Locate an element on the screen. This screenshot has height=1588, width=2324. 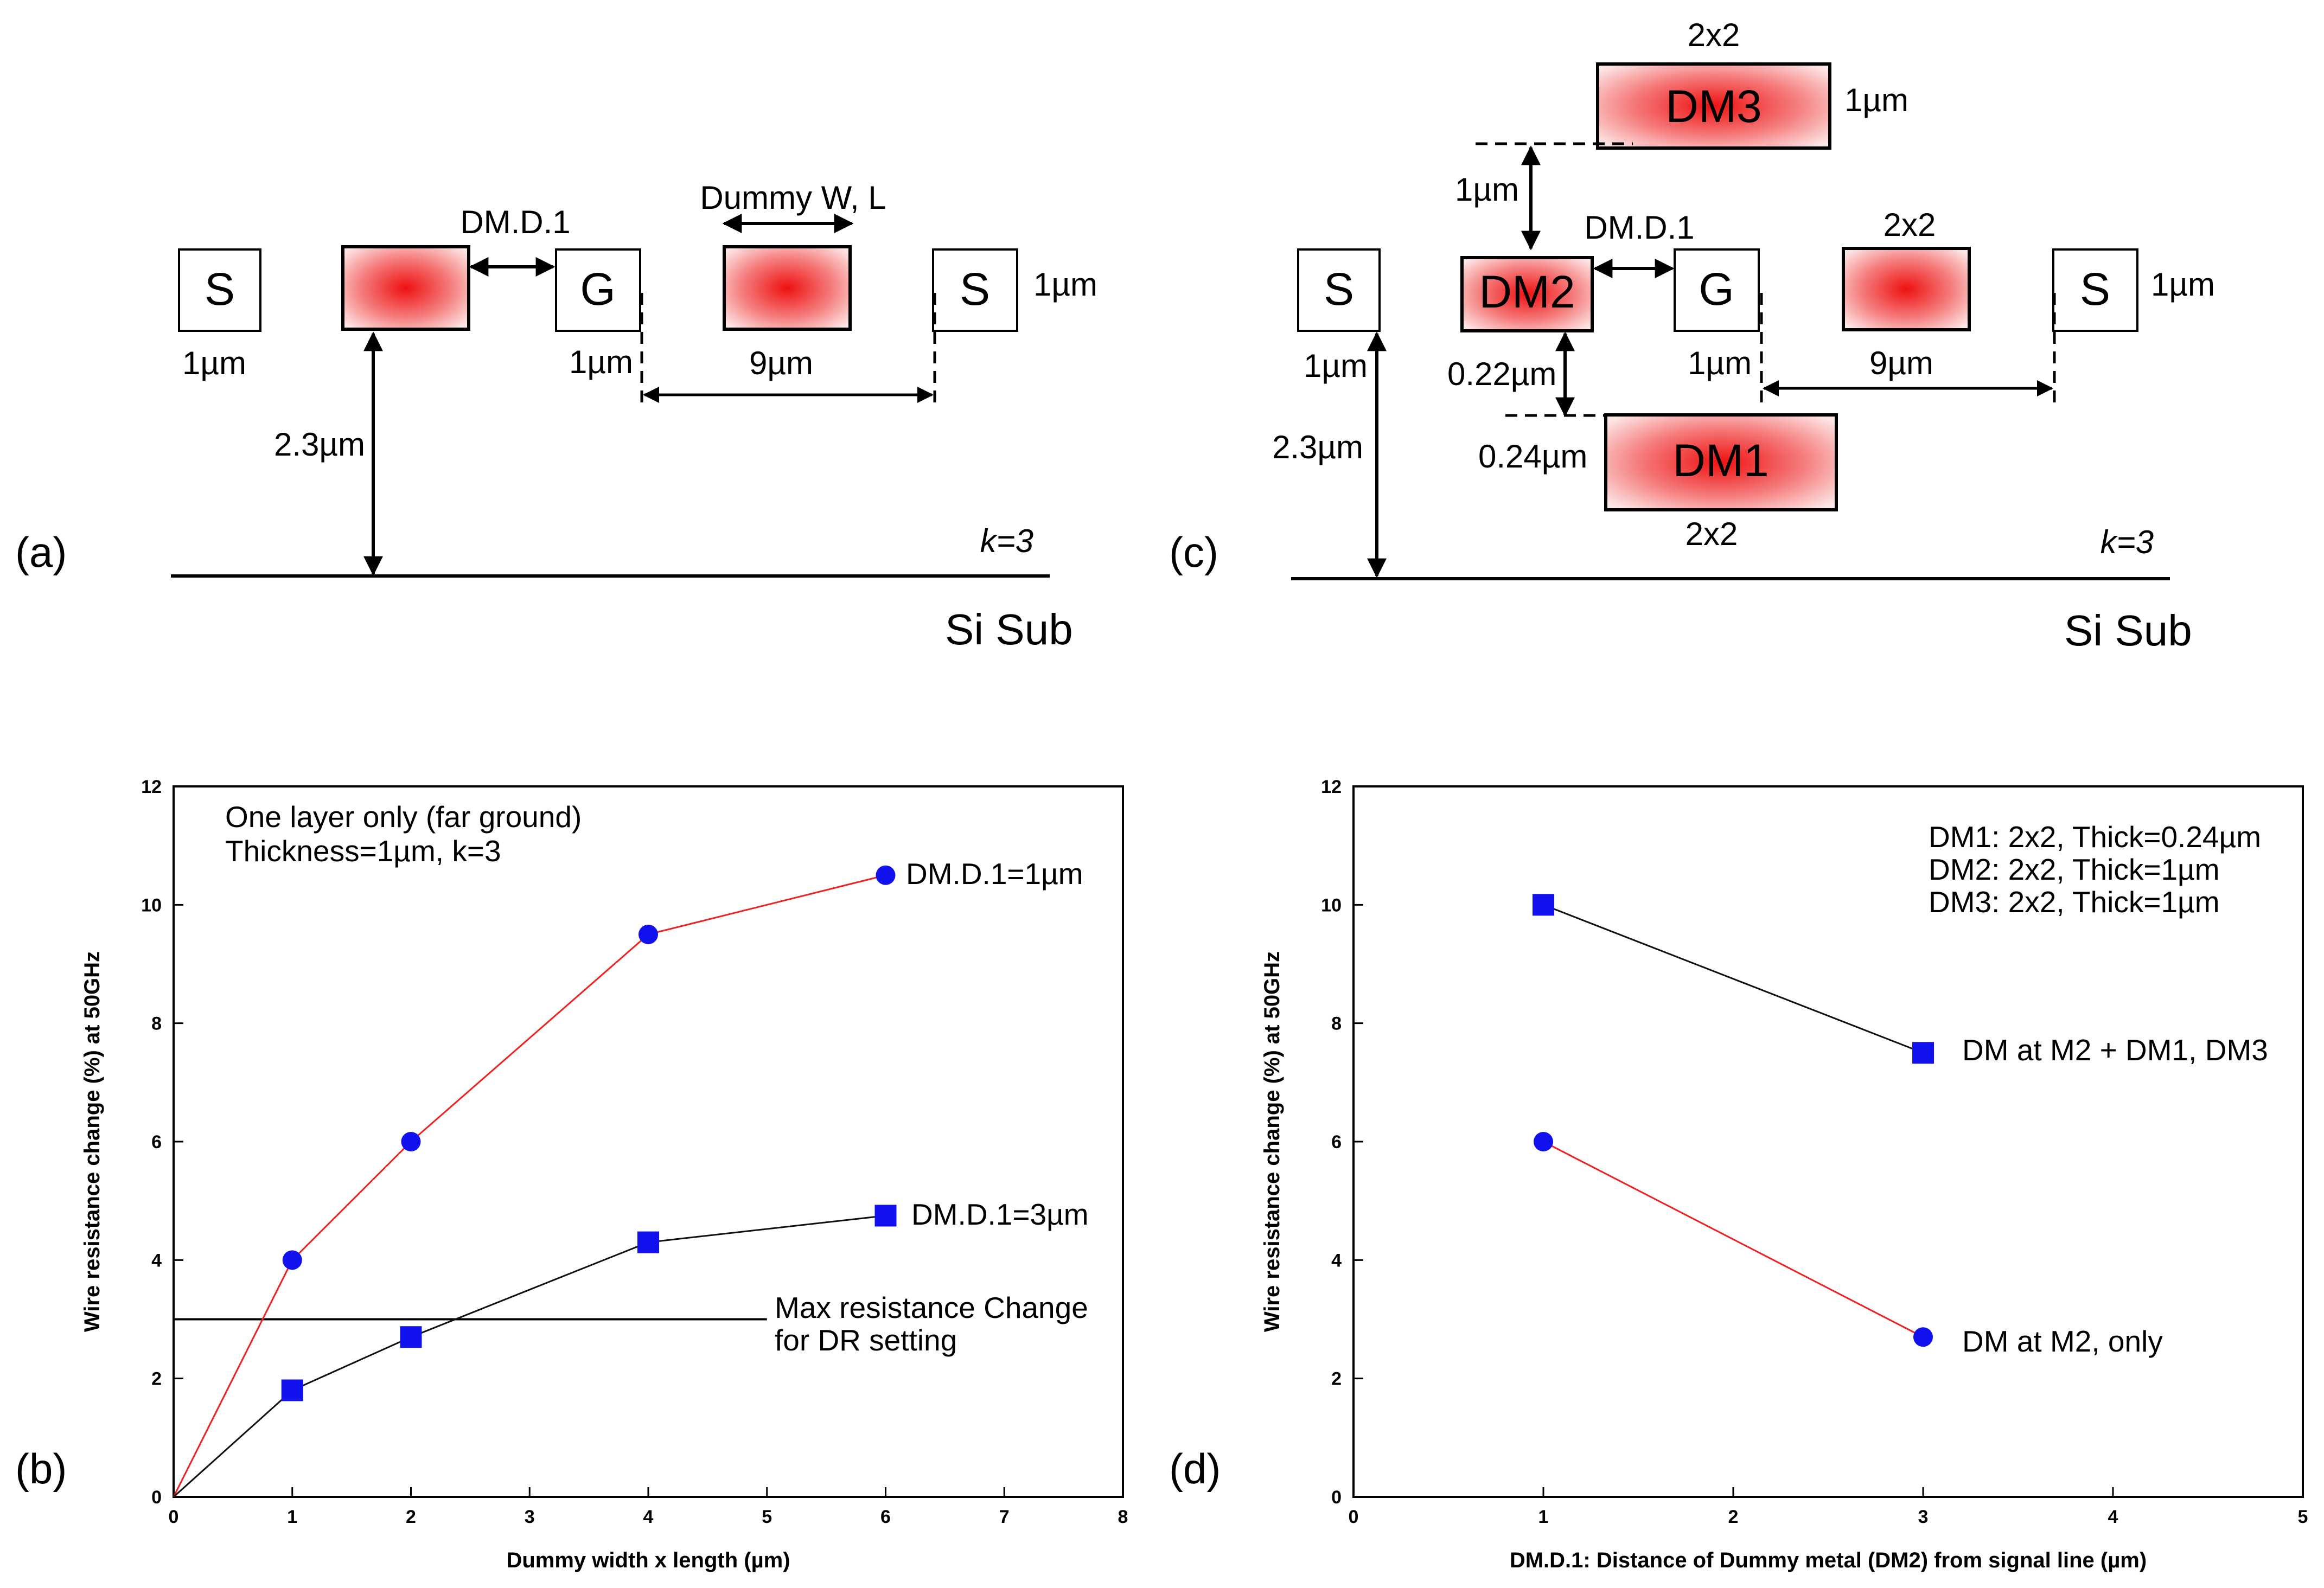
ground-label-c: G is located at coordinates (1716, 289).